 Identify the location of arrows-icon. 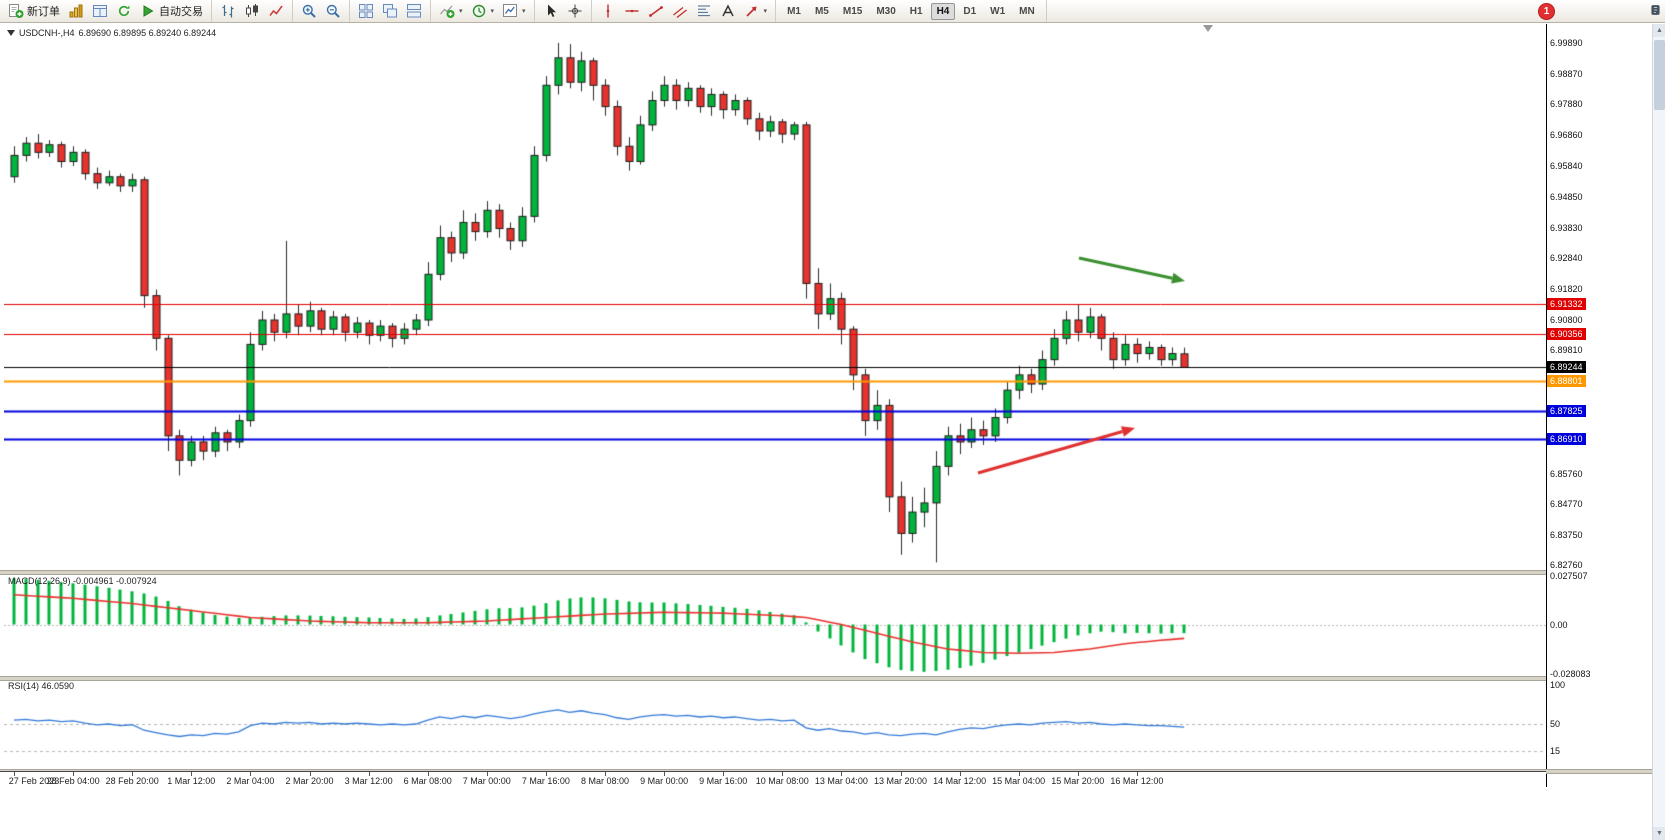
(752, 11).